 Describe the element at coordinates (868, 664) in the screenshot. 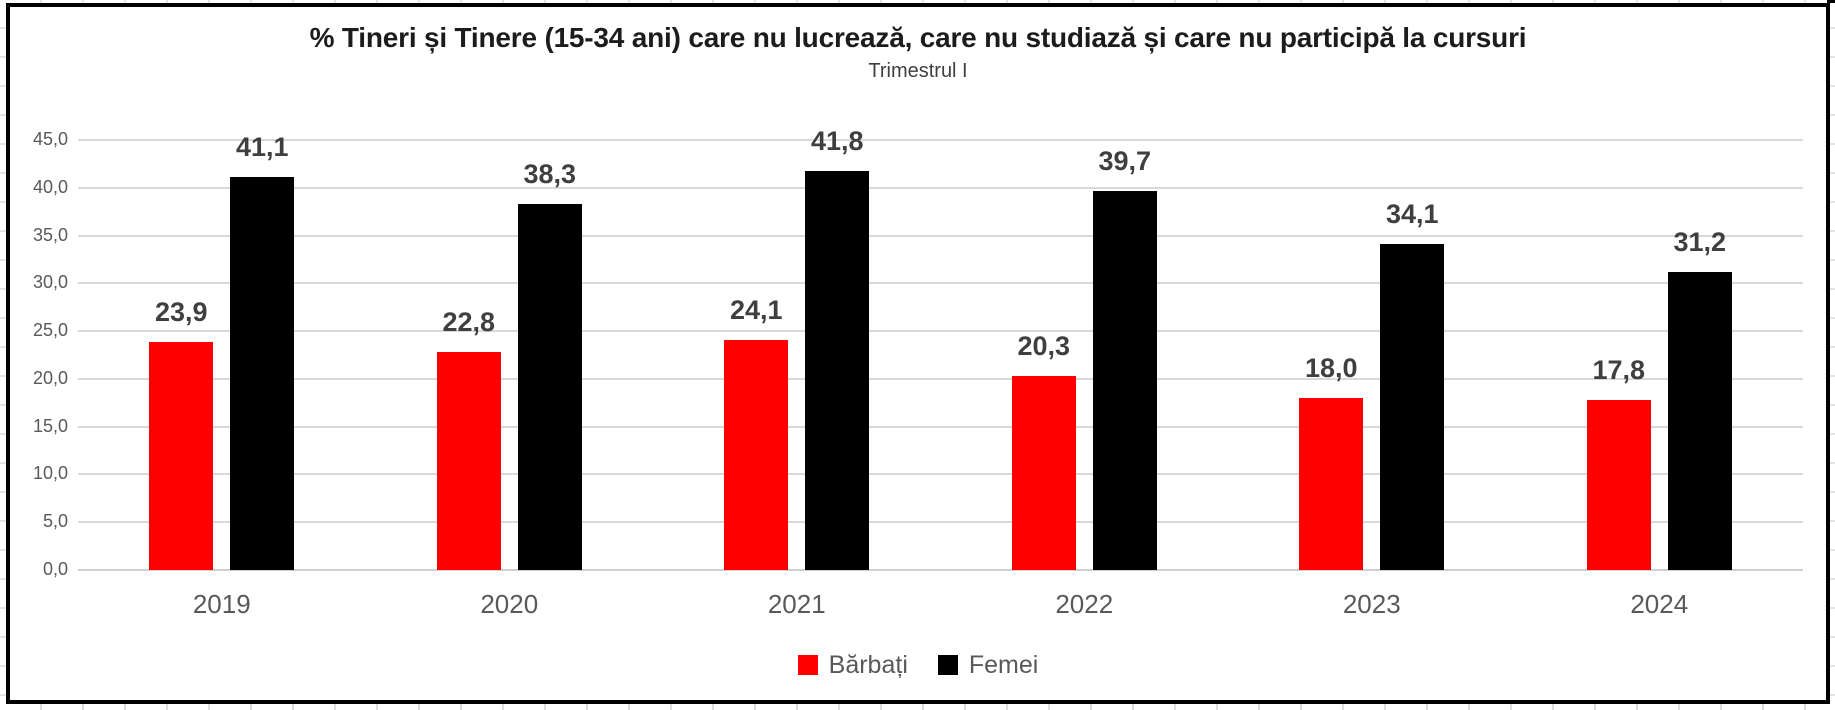

I see `legend-label-barbati: Bărbați` at that location.